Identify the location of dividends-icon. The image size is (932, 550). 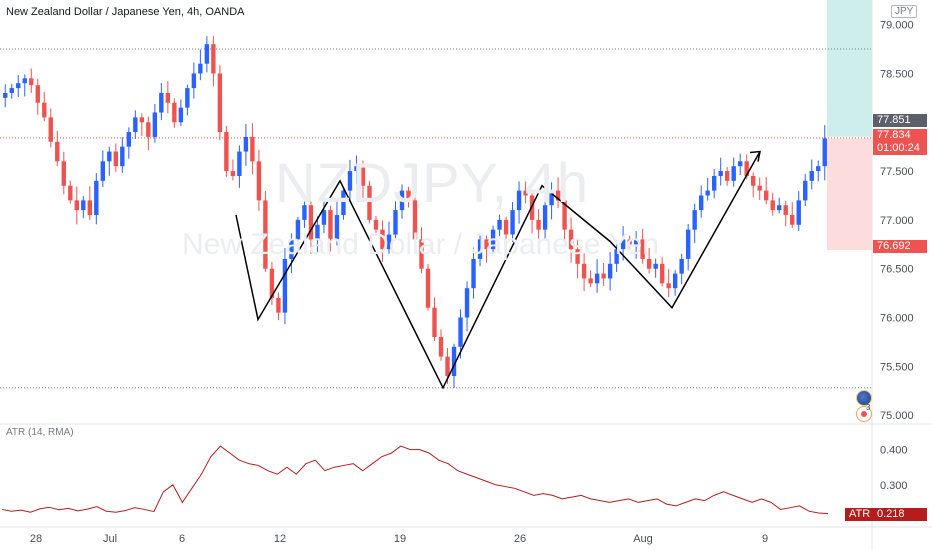
(864, 414).